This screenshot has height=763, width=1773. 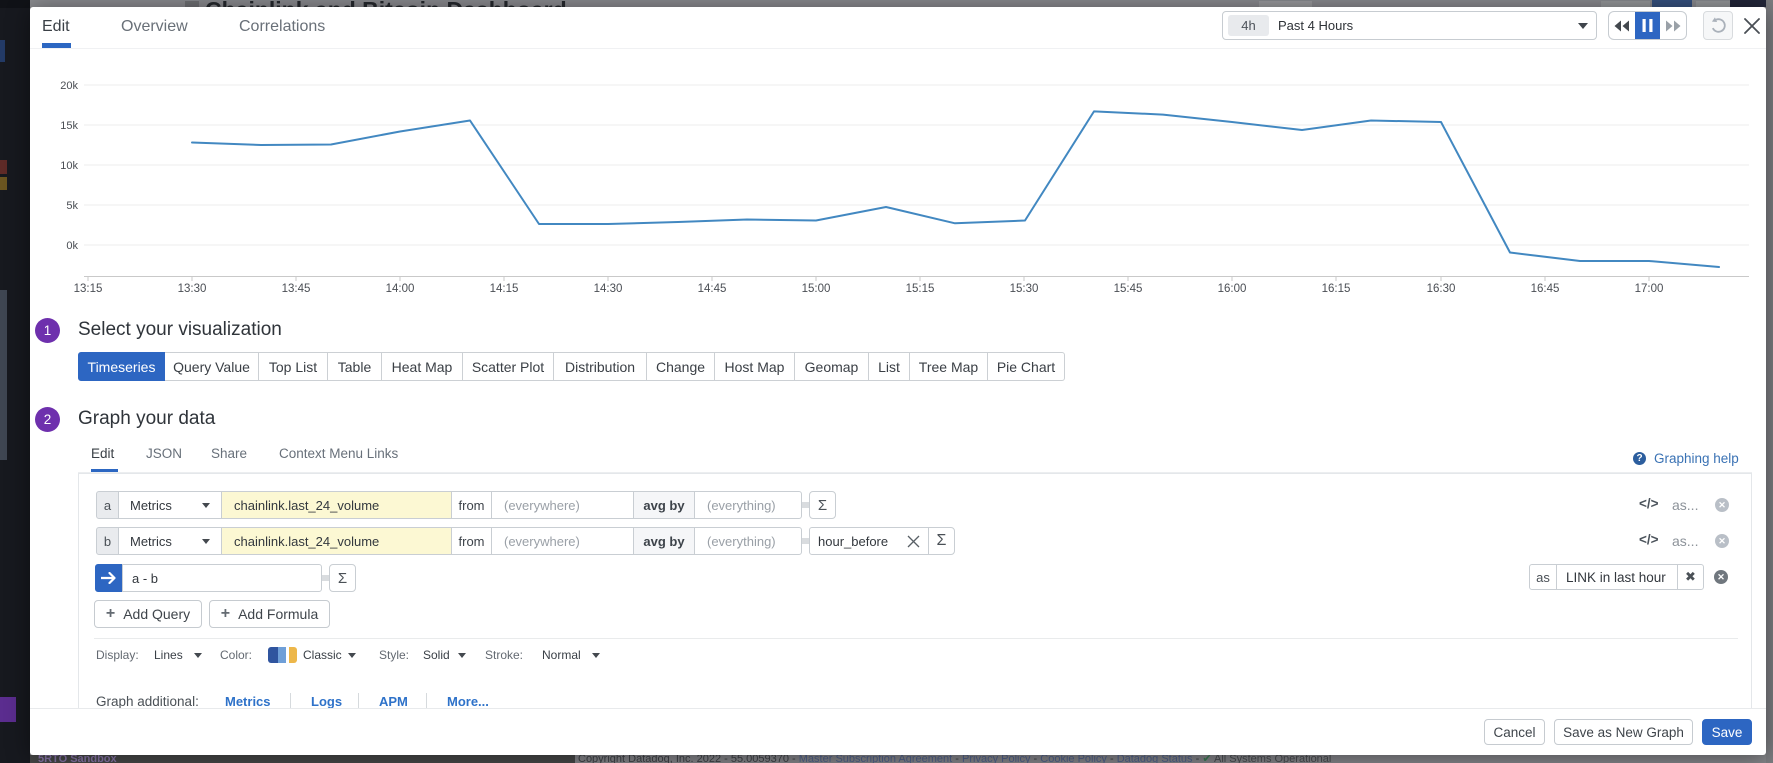 I want to click on svg-text: 15k, so click(x=69, y=126).